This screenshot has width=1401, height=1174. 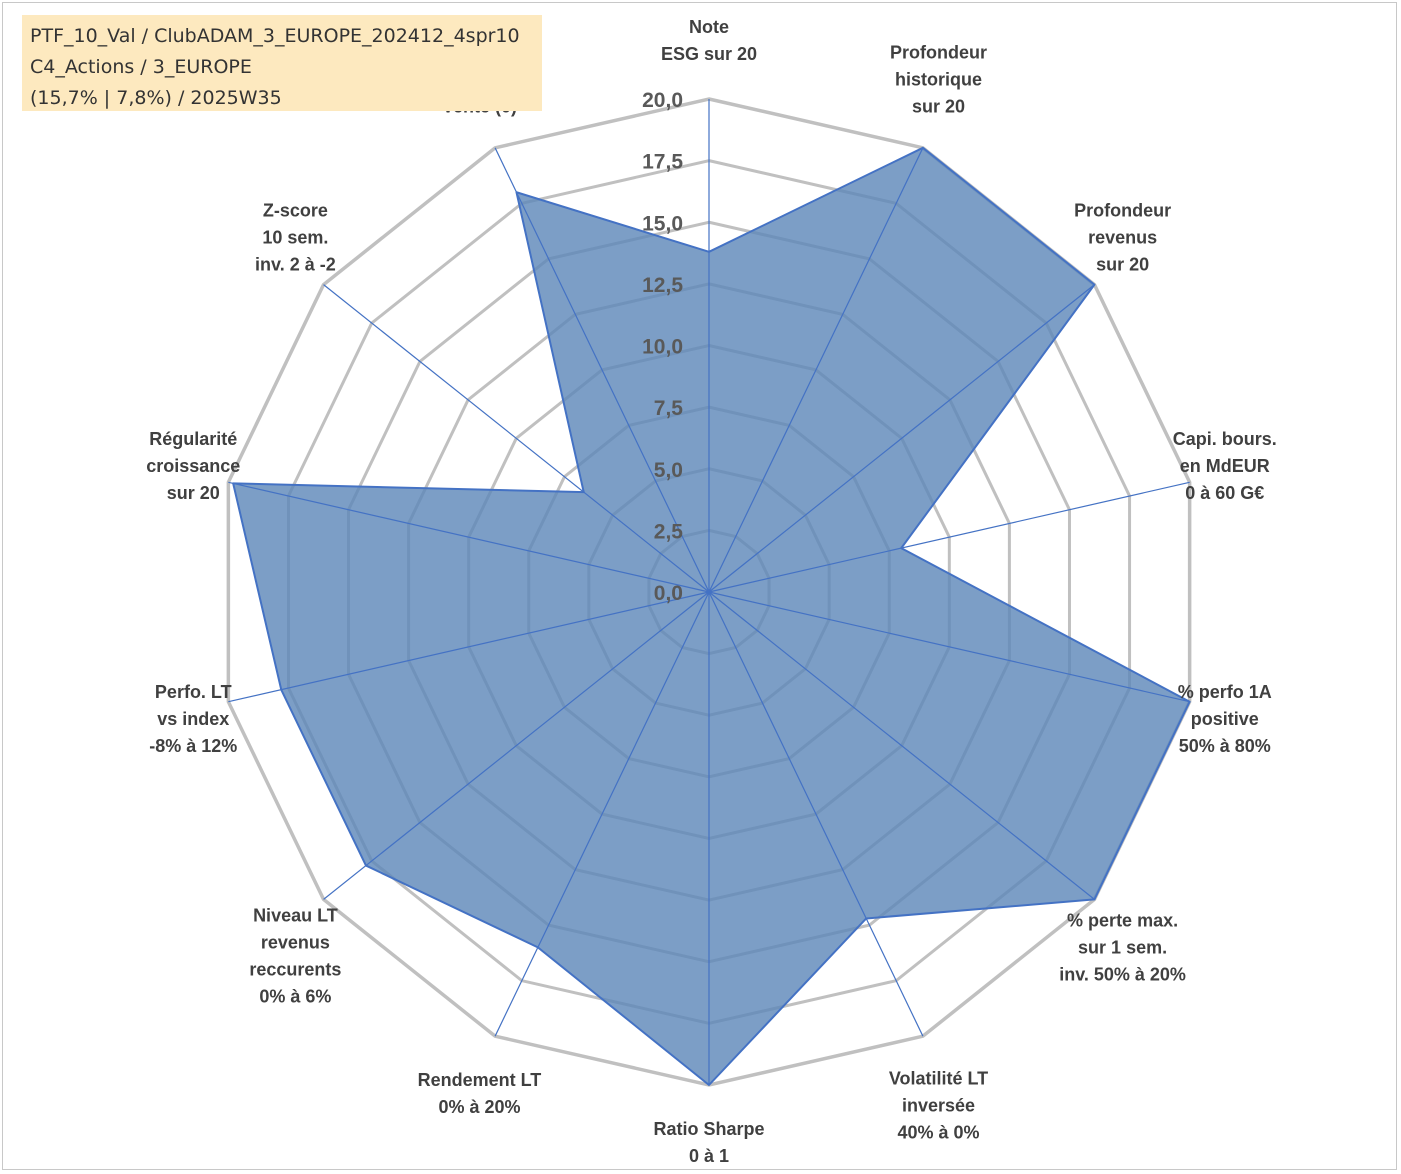 I want to click on axis-label-4-line-1: positive, so click(x=1225, y=719).